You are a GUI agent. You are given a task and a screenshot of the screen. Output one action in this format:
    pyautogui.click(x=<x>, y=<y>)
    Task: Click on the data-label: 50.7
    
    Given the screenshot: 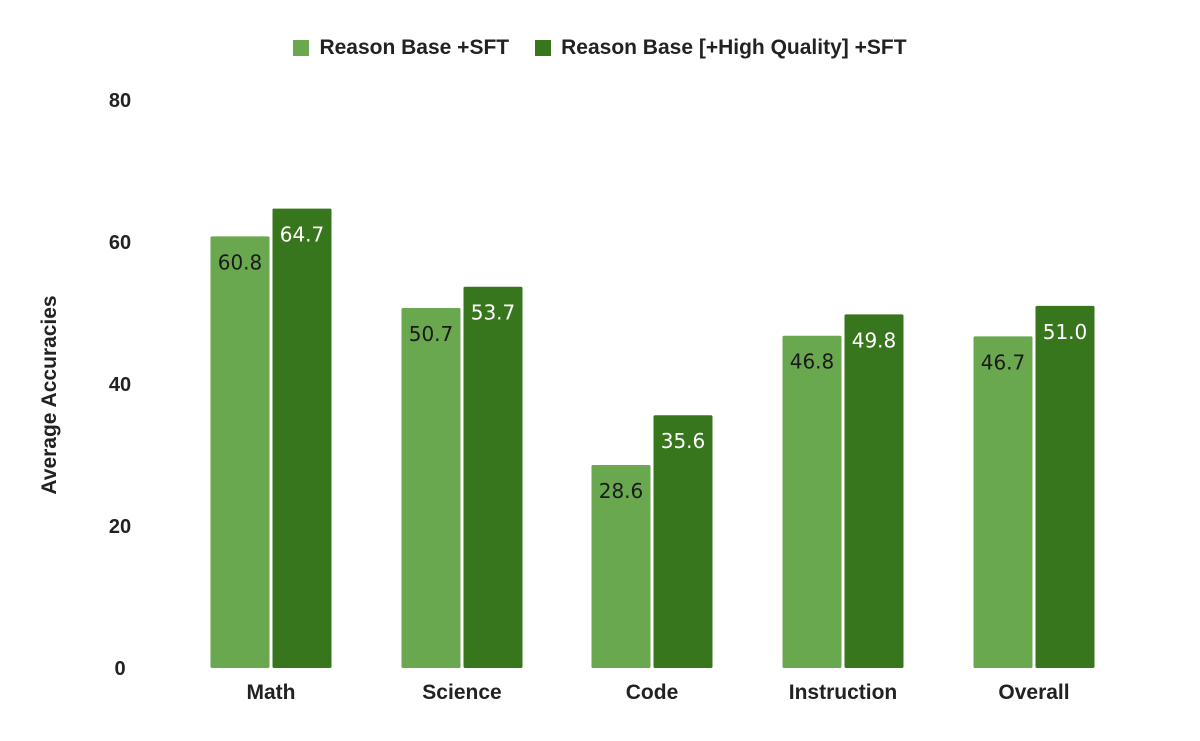 What is the action you would take?
    pyautogui.click(x=431, y=334)
    